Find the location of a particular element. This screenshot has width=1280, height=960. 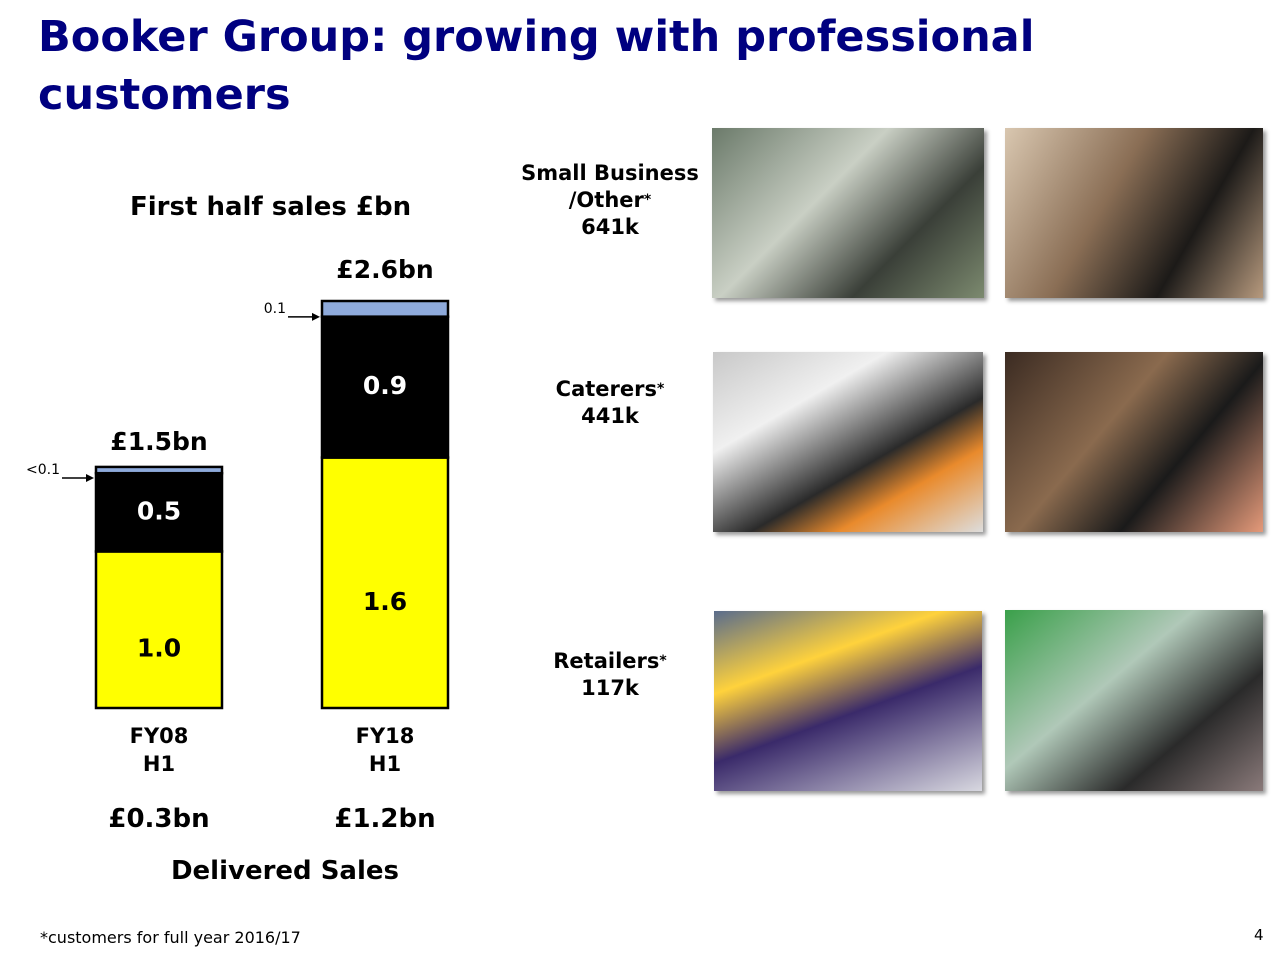

segment-label: 0.1 is located at coordinates (275, 309).